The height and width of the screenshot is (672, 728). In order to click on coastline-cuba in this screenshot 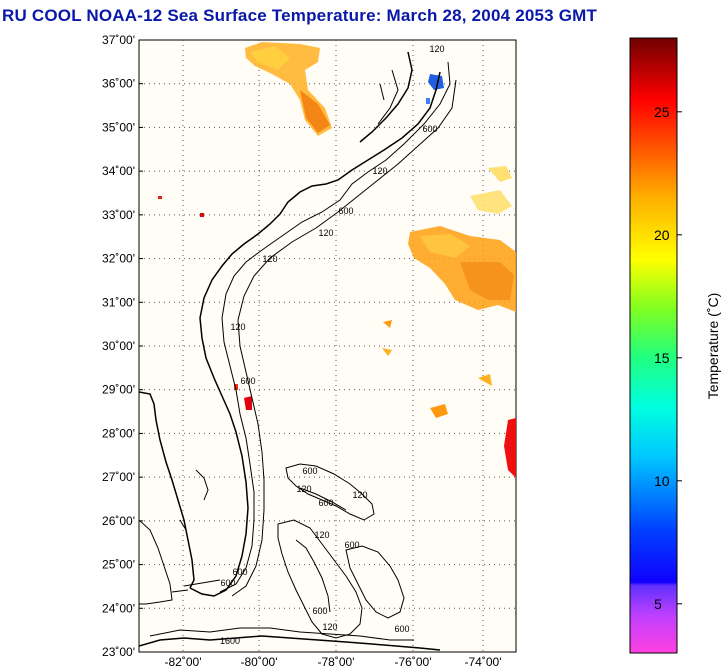, I will do `click(290, 643)`.